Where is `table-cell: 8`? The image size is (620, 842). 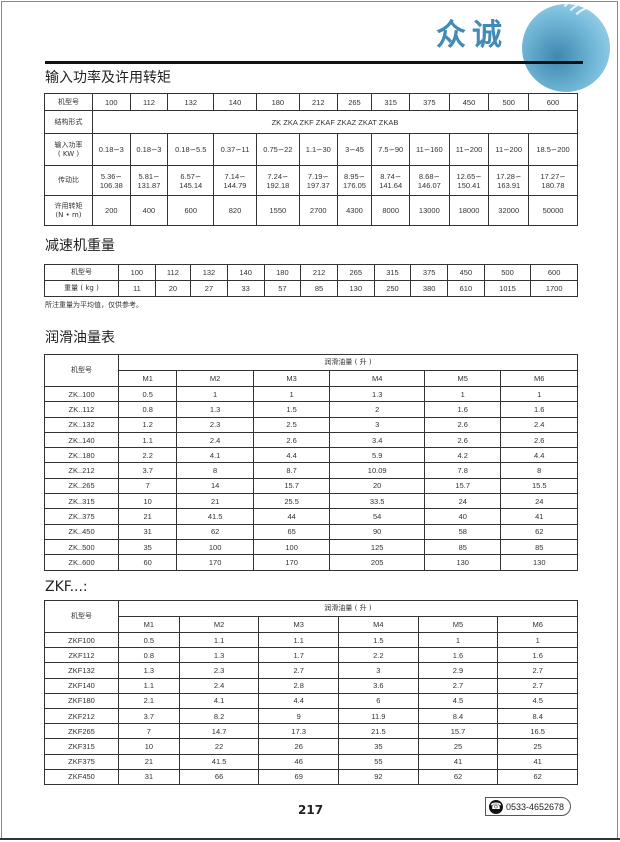
table-cell: 8 is located at coordinates (539, 470).